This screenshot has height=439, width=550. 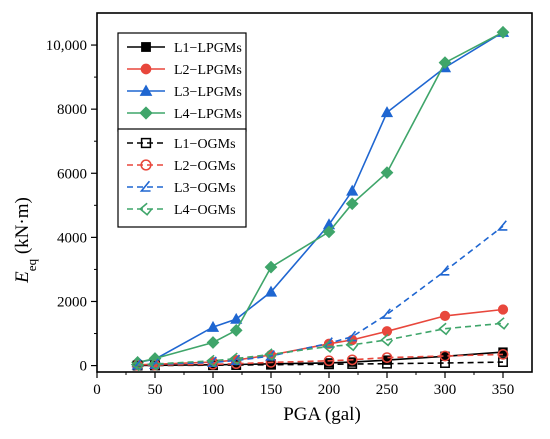 I want to click on legend-item: L2−LPGMs, so click(x=184, y=70).